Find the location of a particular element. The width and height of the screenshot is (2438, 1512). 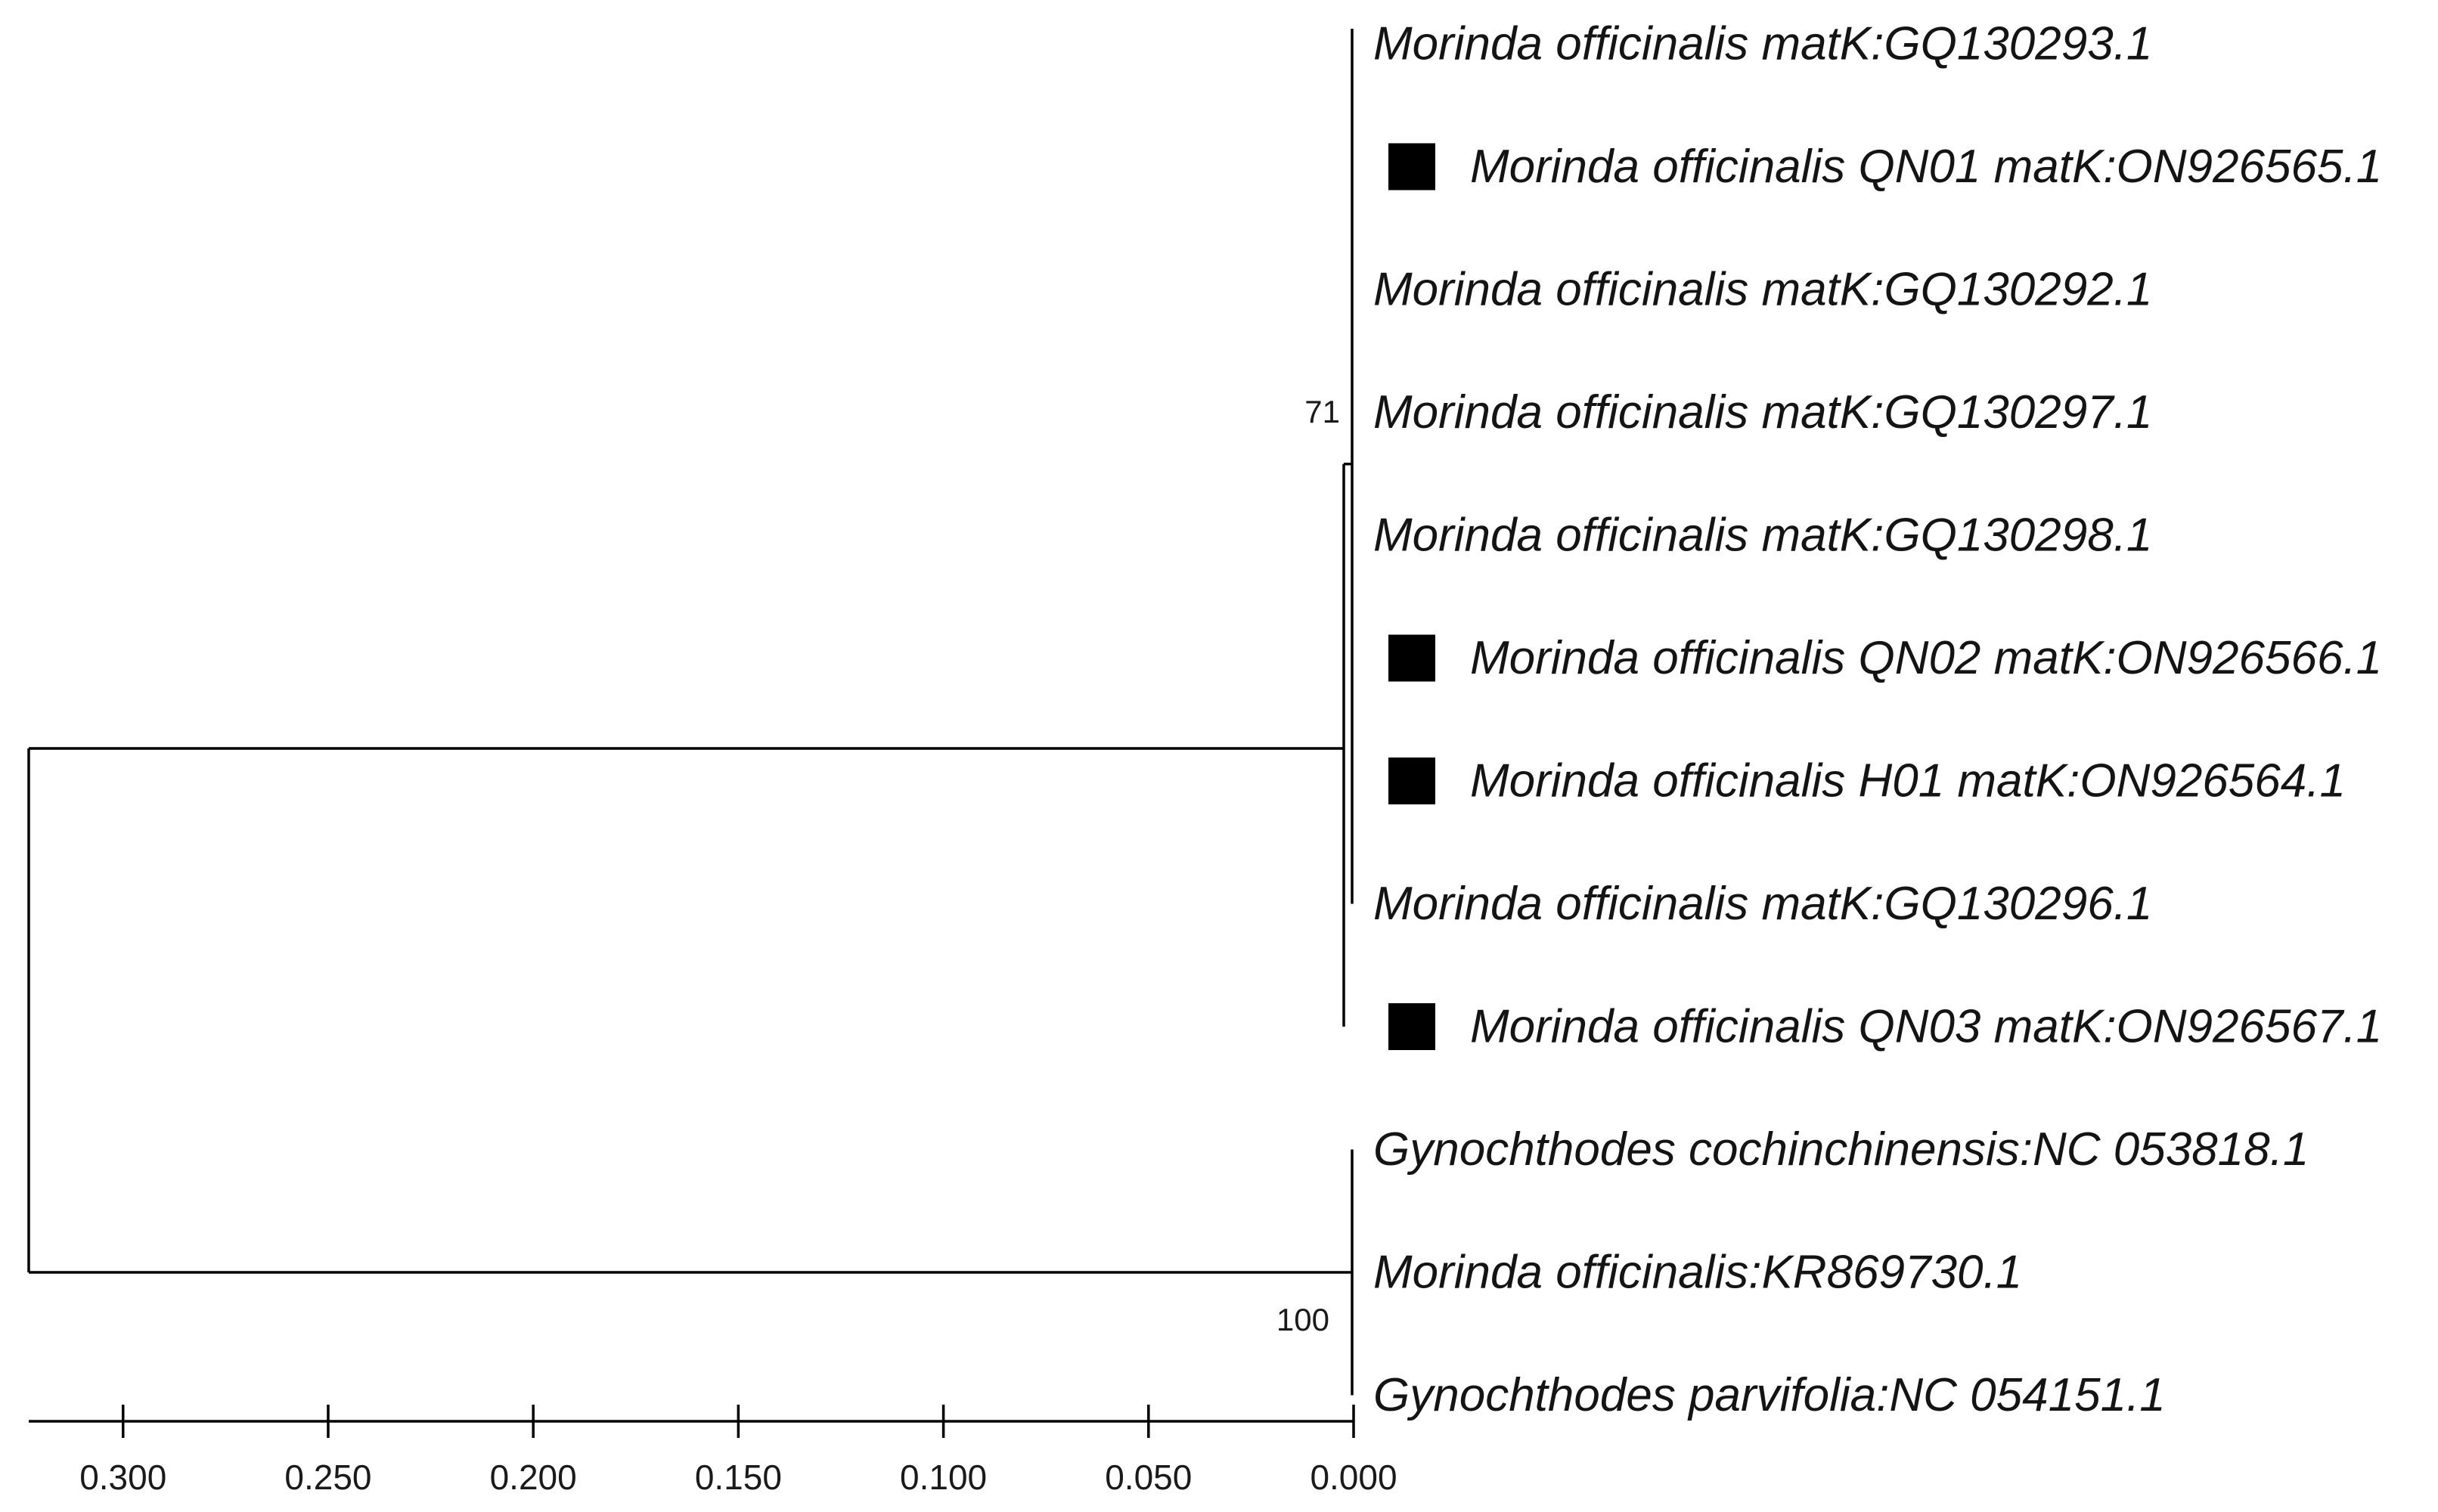

taxon-label: Morinda officinalis matK:GQ130298.1 is located at coordinates (1762, 536).